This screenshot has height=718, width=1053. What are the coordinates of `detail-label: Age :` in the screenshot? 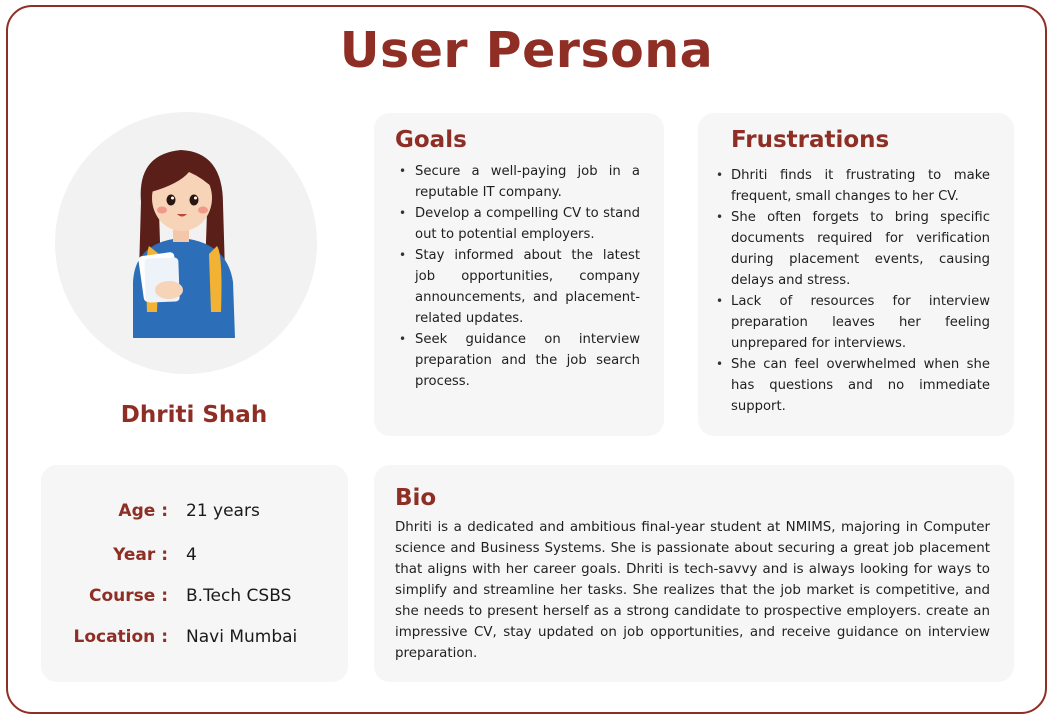 It's located at (143, 511).